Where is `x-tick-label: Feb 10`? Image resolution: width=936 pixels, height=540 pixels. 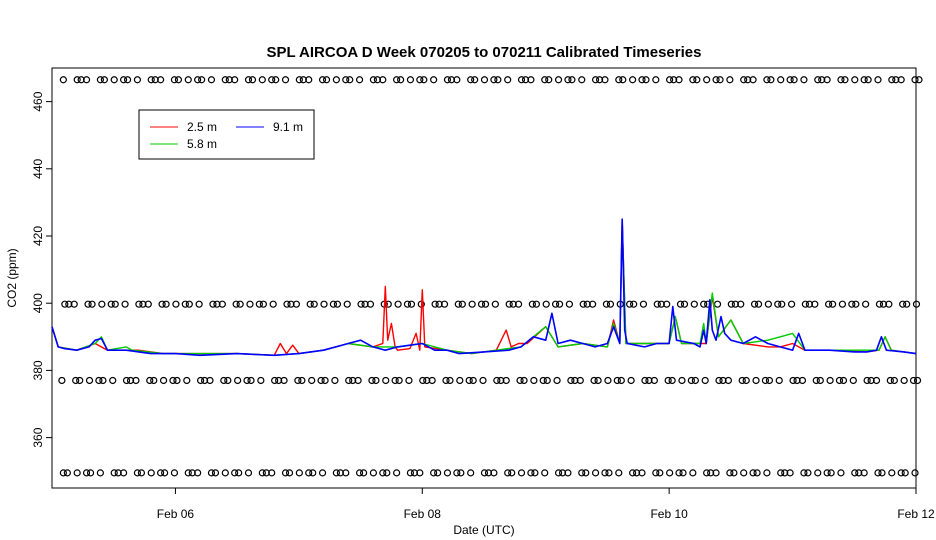
x-tick-label: Feb 10 is located at coordinates (669, 514).